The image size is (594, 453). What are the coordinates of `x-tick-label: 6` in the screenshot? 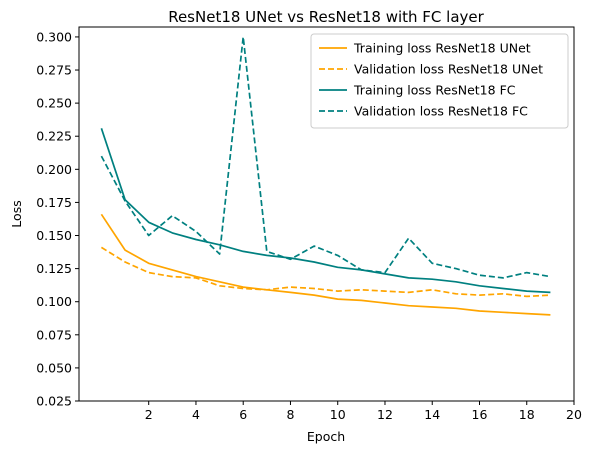 It's located at (243, 414).